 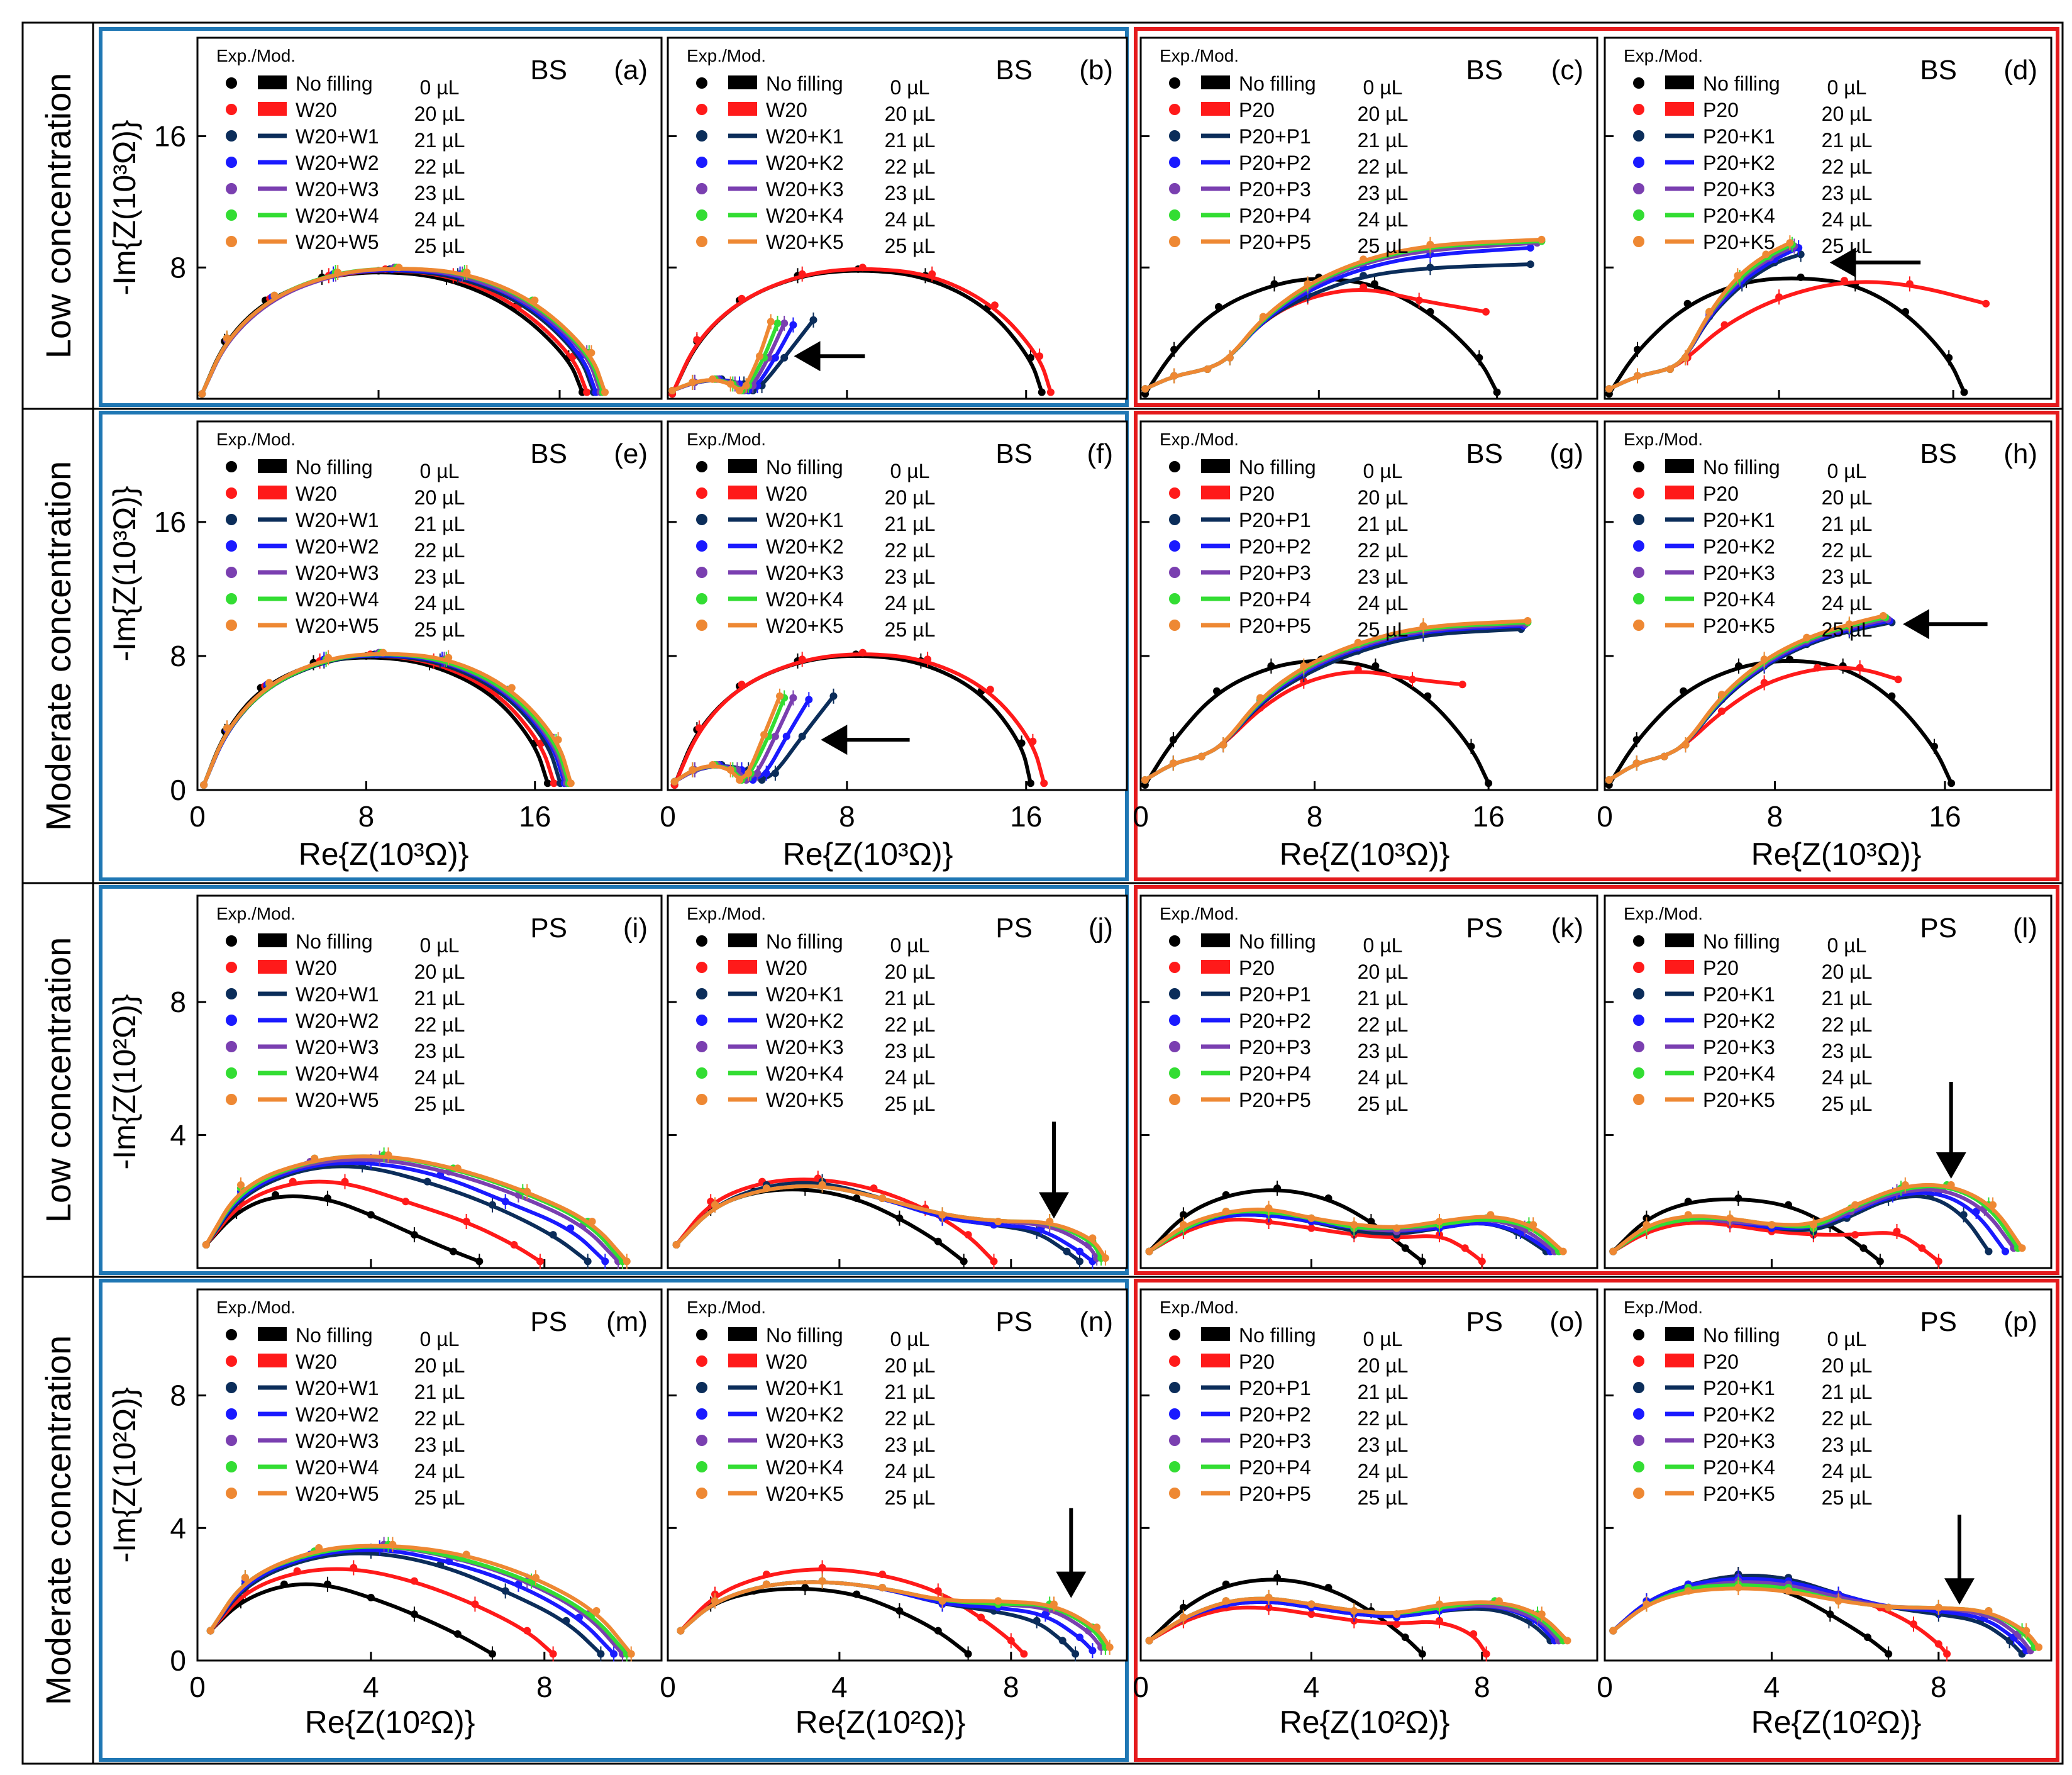 What do you see at coordinates (384, 854) in the screenshot?
I see `x-axis-title-e: Re{Z(10³Ω)}` at bounding box center [384, 854].